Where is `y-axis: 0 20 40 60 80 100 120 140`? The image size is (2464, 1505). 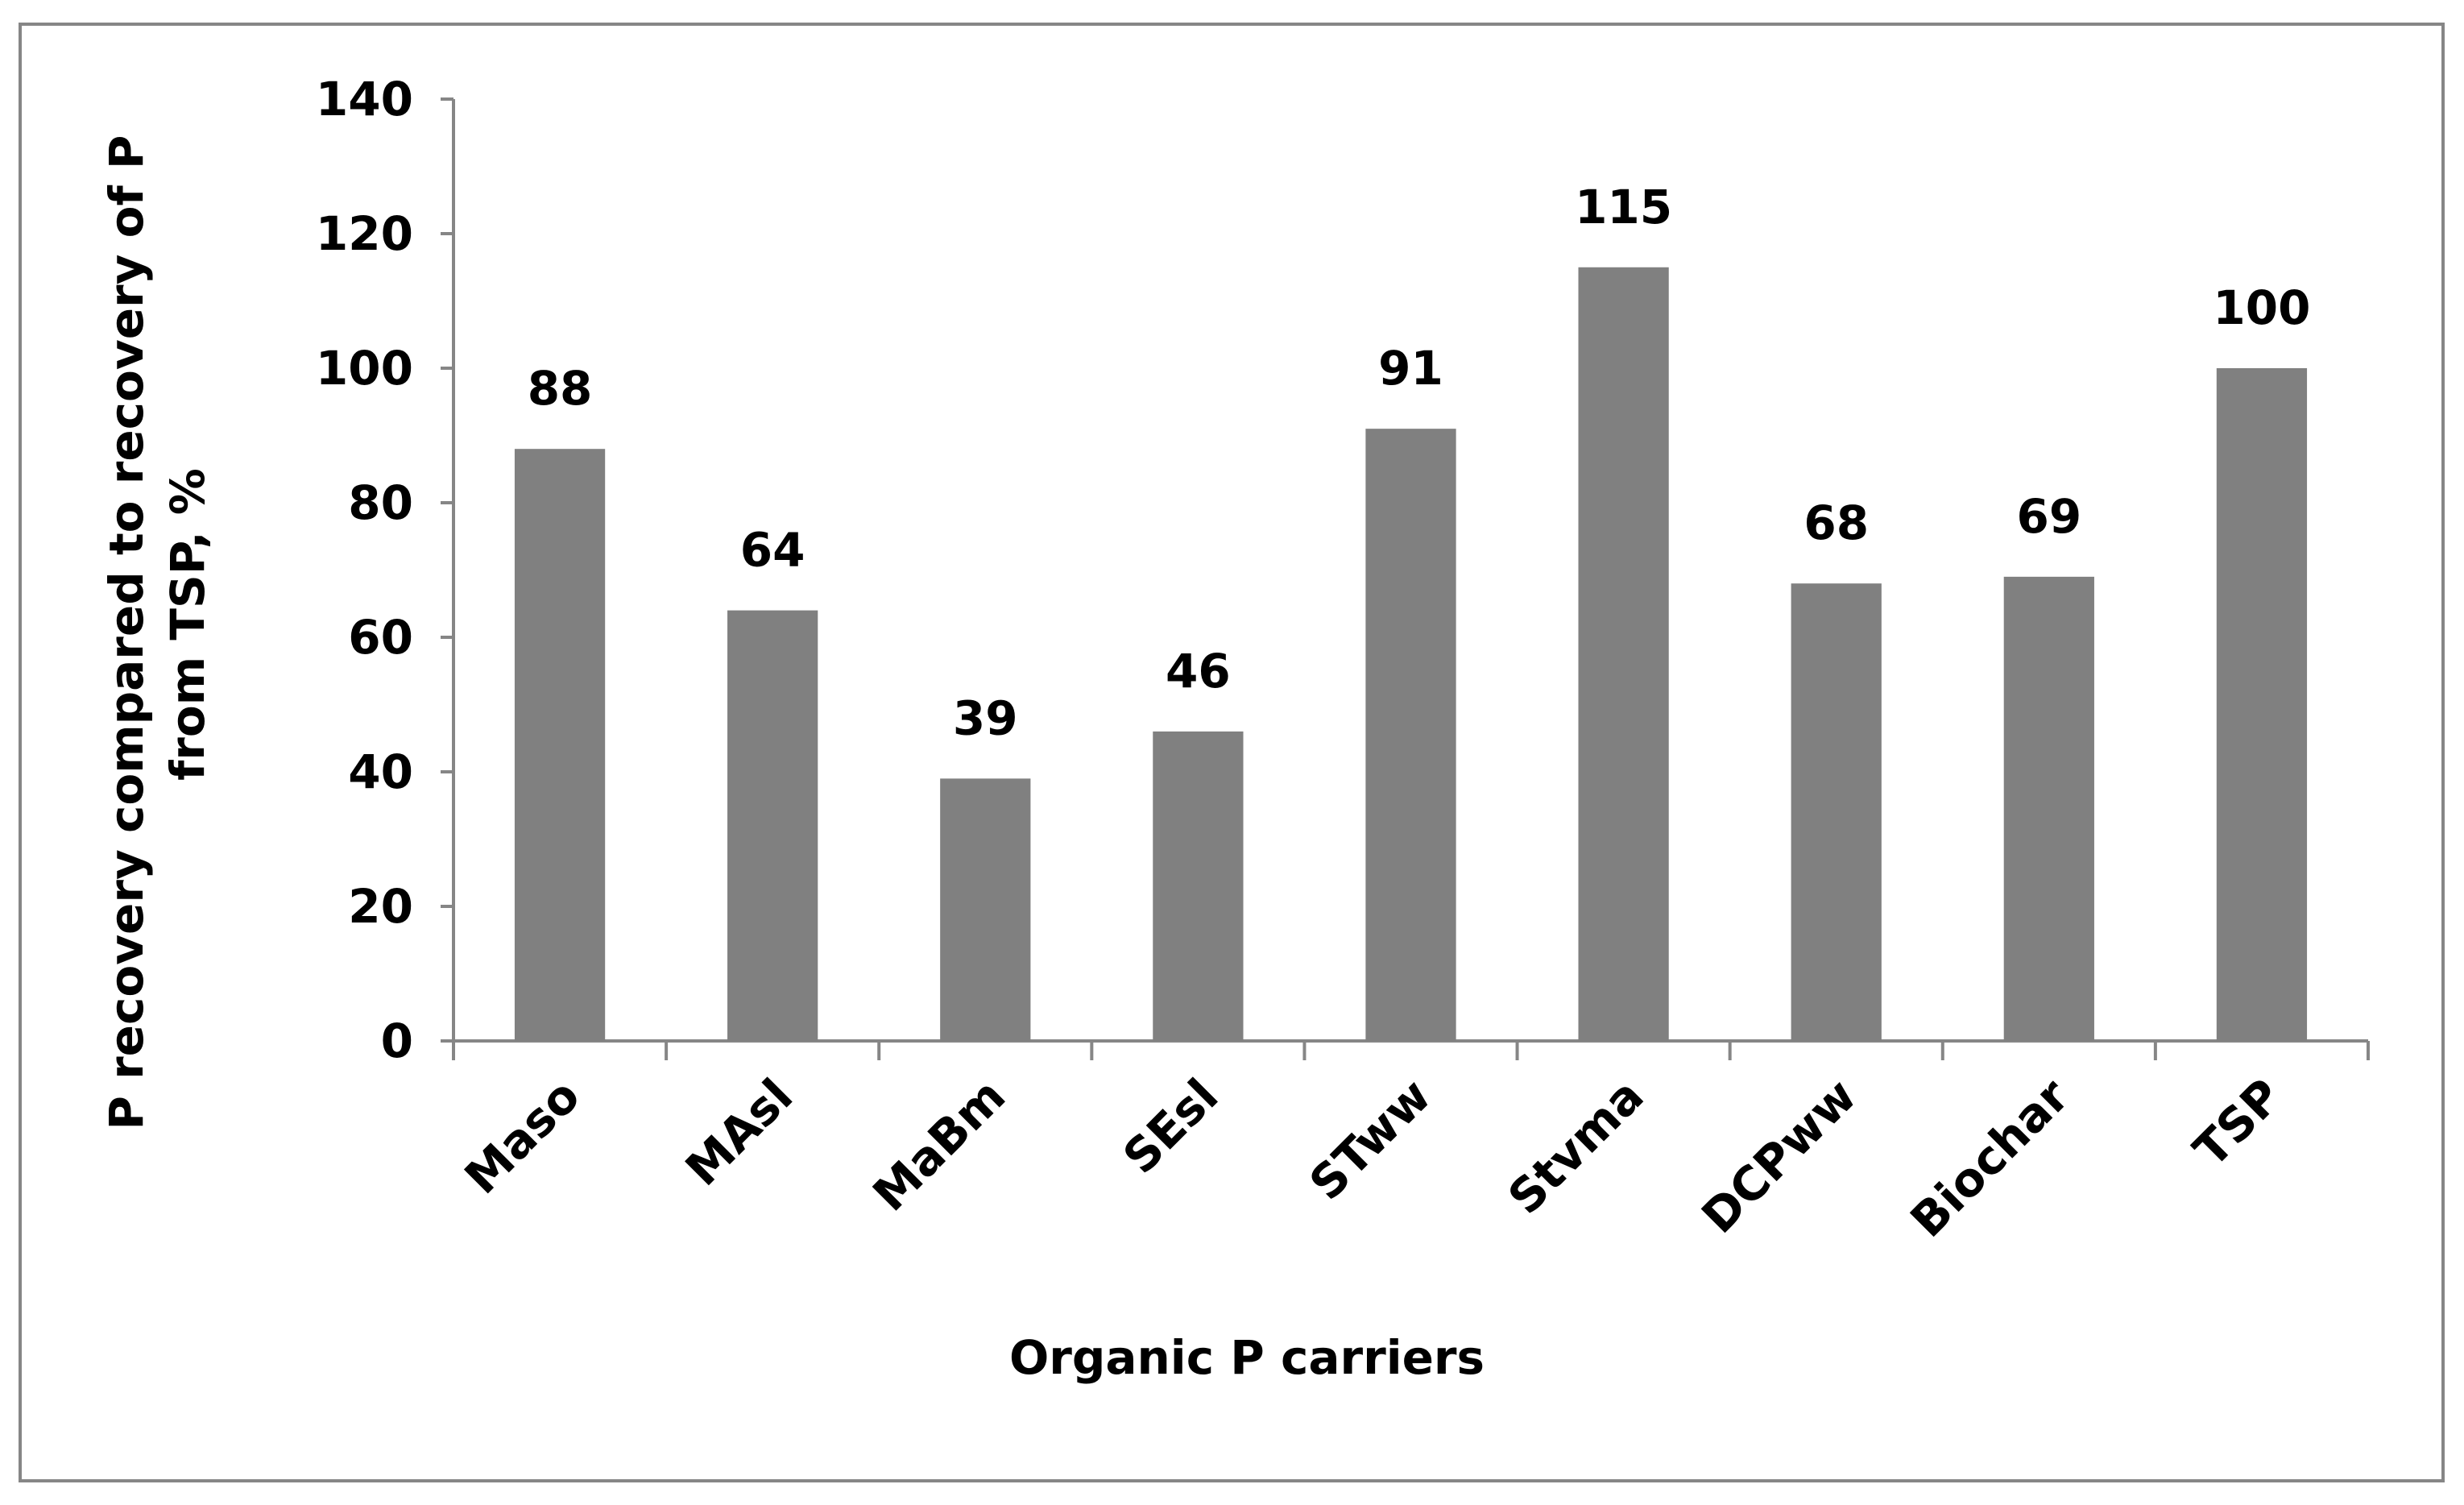
y-axis: 0 20 40 60 80 100 120 140 is located at coordinates (385, 570).